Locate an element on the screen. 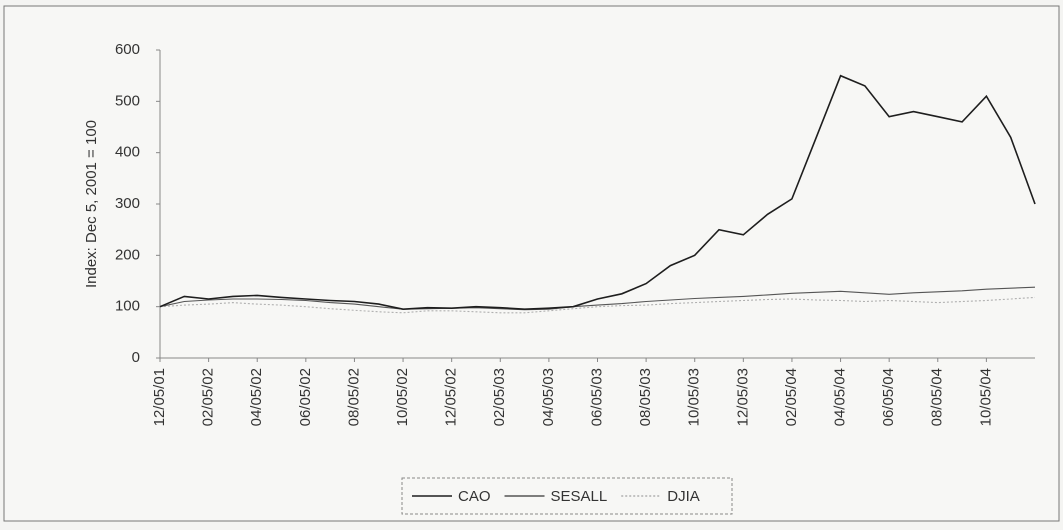 This screenshot has width=1063, height=530. x-tick-label: 10/05/02 is located at coordinates (402, 397).